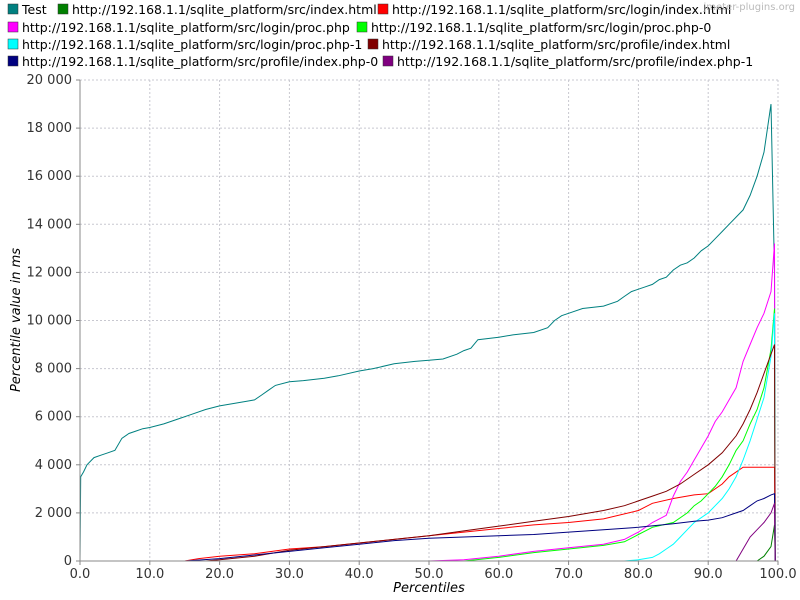 This screenshot has width=800, height=600. I want to click on x-tick-label: 40.0, so click(359, 574).